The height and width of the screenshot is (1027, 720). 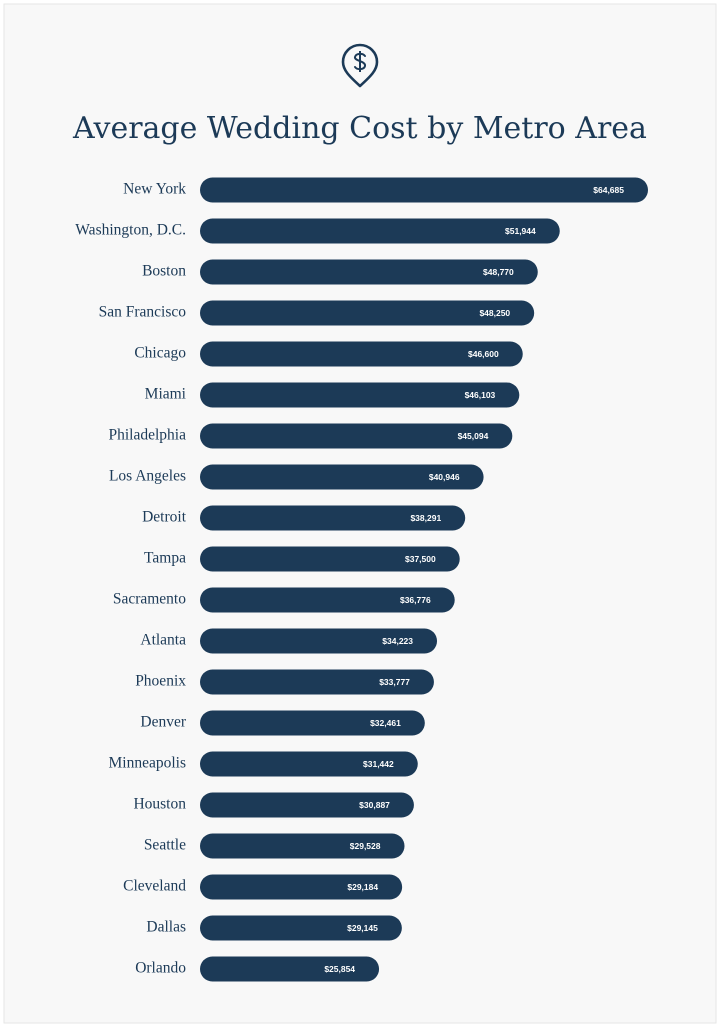 What do you see at coordinates (360, 65) in the screenshot?
I see `pin-icon` at bounding box center [360, 65].